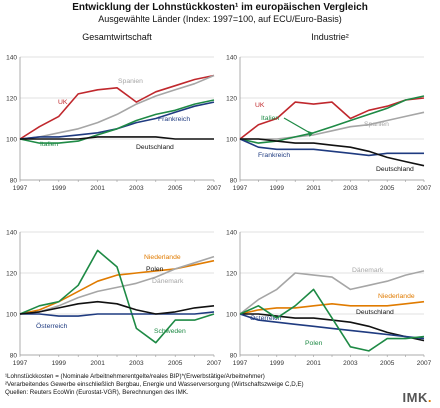  I want to click on gesamt-xtick-label: 1997, so click(20, 188).